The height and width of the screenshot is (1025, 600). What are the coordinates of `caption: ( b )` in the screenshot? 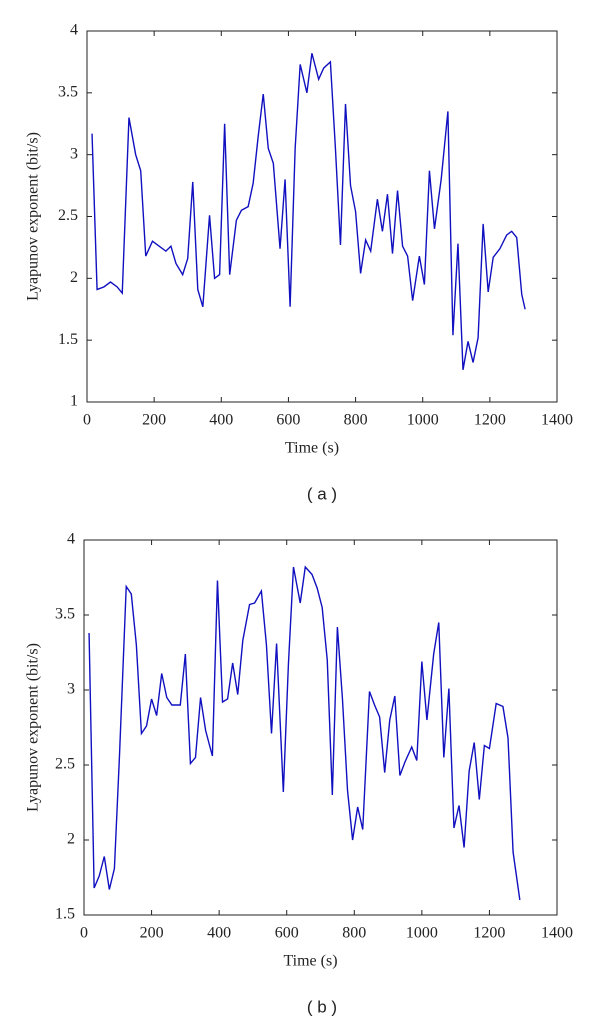 It's located at (322, 1006).